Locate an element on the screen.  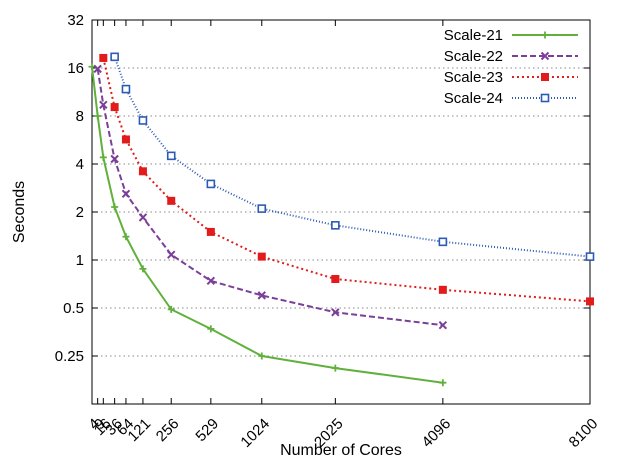
x-tick-label: 256 is located at coordinates (168, 430).